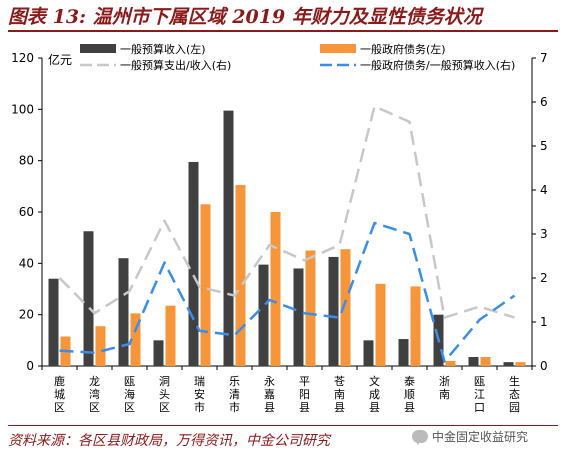 The height and width of the screenshot is (460, 566). What do you see at coordinates (98, 48) in the screenshot?
I see `legend-revenue-swatch` at bounding box center [98, 48].